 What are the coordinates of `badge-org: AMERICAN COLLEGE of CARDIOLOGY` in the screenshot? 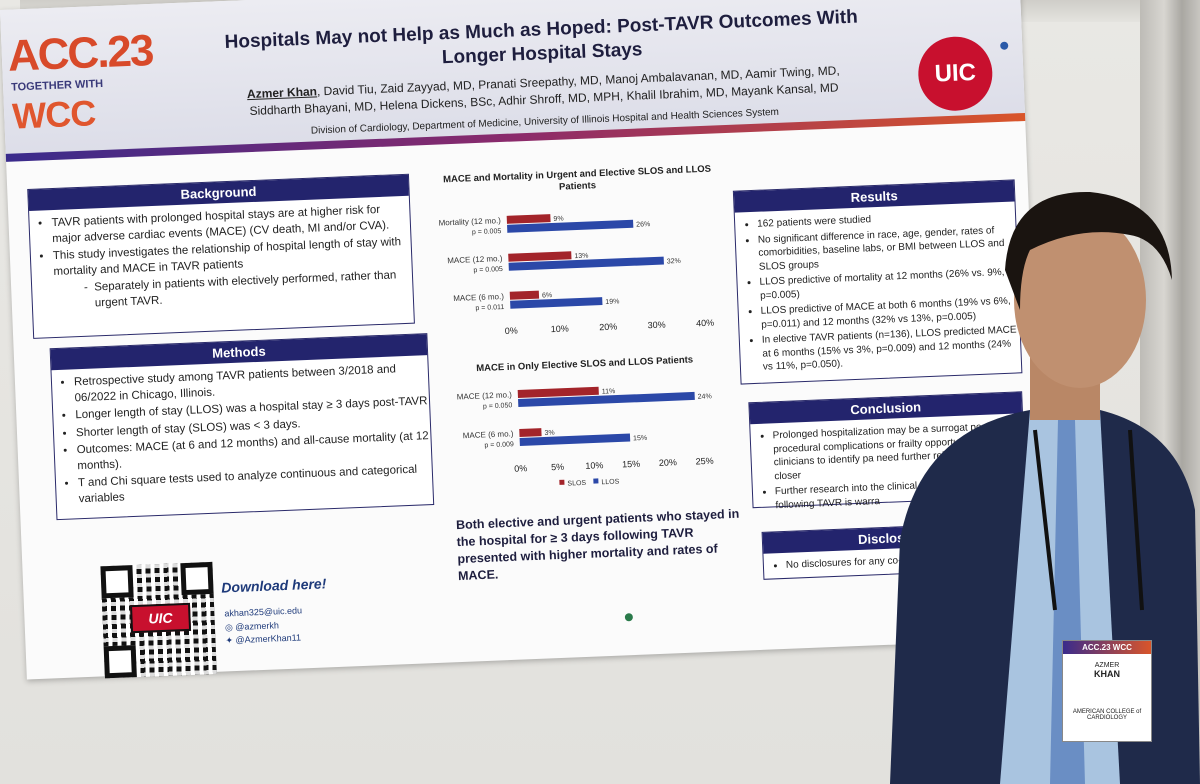 It's located at (1107, 715).